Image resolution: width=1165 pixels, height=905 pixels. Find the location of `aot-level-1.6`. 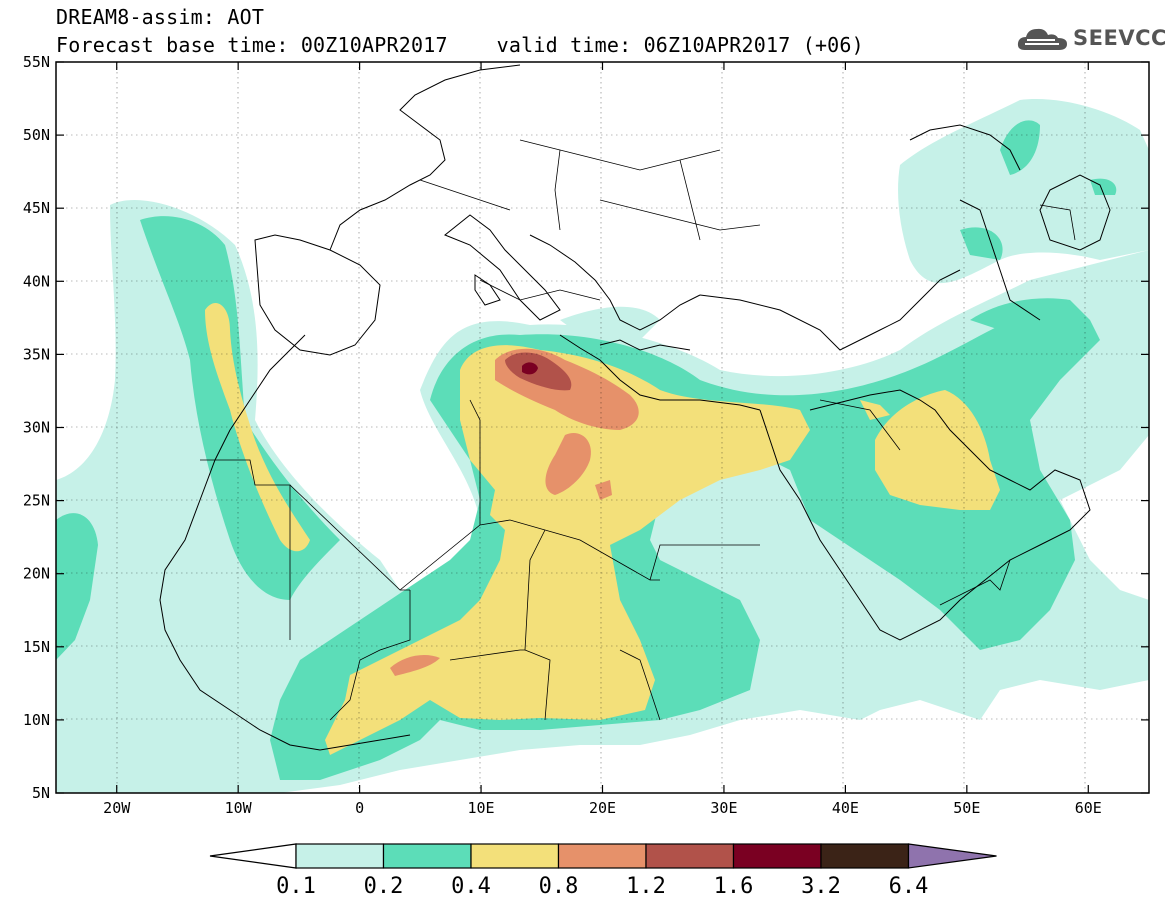

aot-level-1.6 is located at coordinates (530, 368).